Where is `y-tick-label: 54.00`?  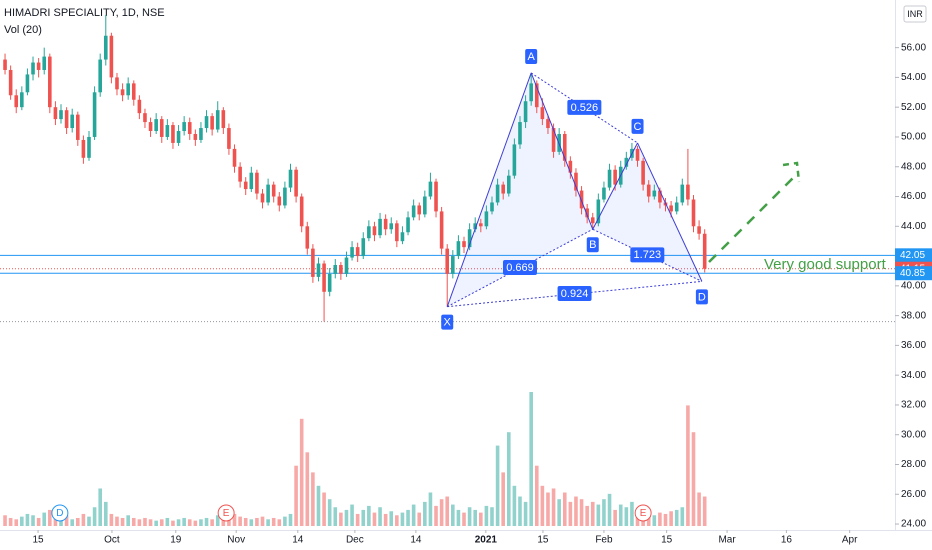 y-tick-label: 54.00 is located at coordinates (913, 77).